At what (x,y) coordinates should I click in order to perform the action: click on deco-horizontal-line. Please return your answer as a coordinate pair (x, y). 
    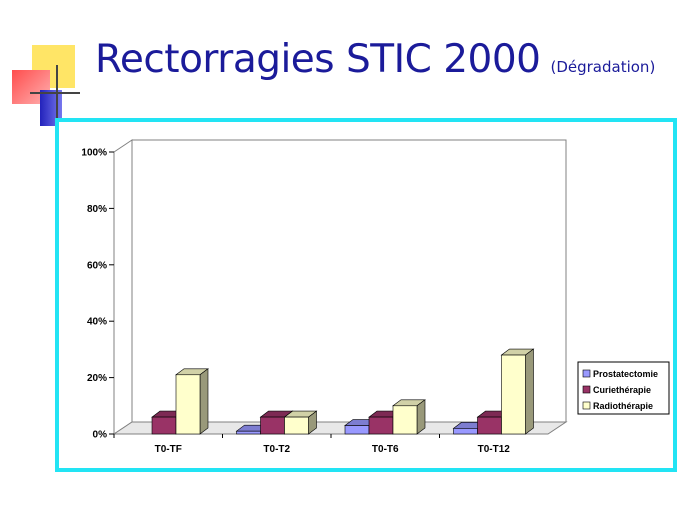
    Looking at the image, I should click on (55, 93).